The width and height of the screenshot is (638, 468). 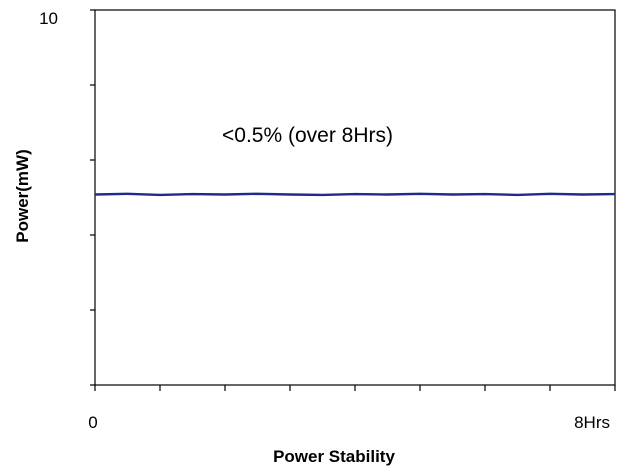 I want to click on series-layer, so click(x=355, y=194).